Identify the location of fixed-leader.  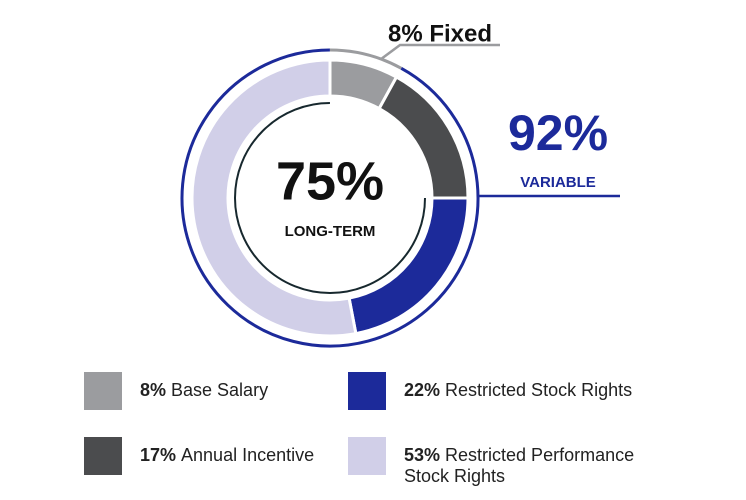
(440, 52).